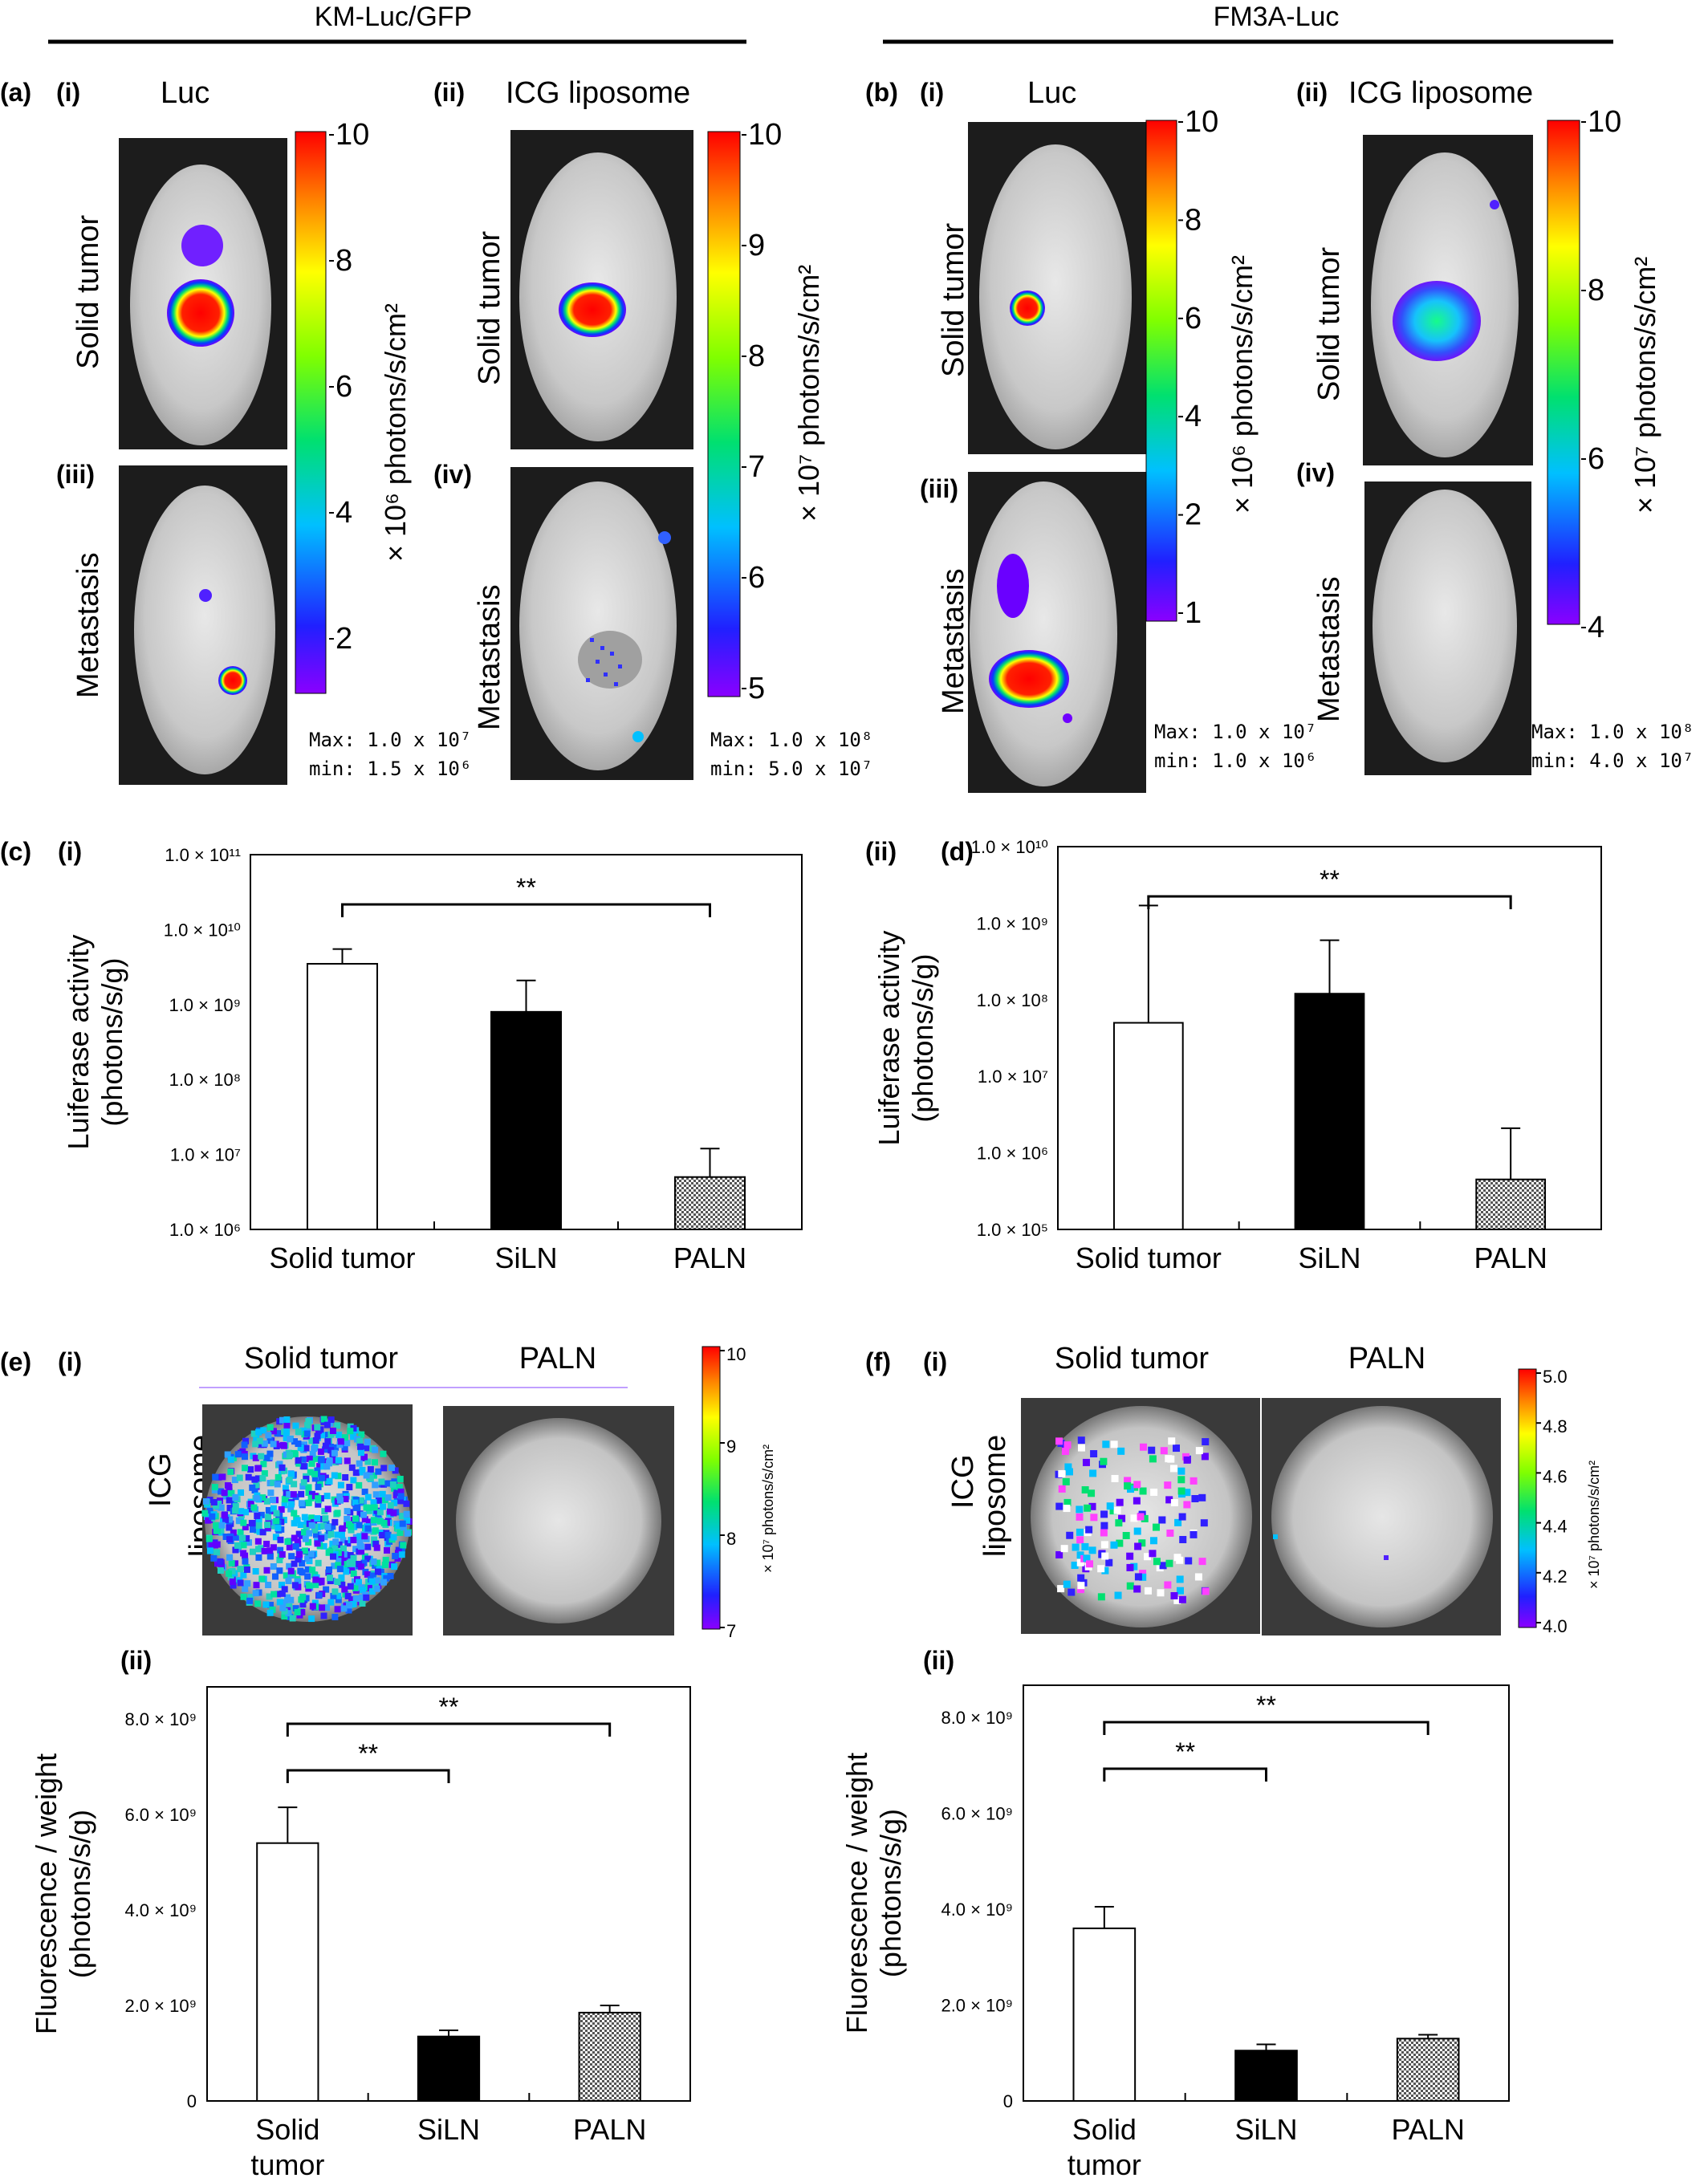 This screenshot has width=1708, height=2182. What do you see at coordinates (161, 1480) in the screenshot?
I see `panel-e-row1: ICG` at bounding box center [161, 1480].